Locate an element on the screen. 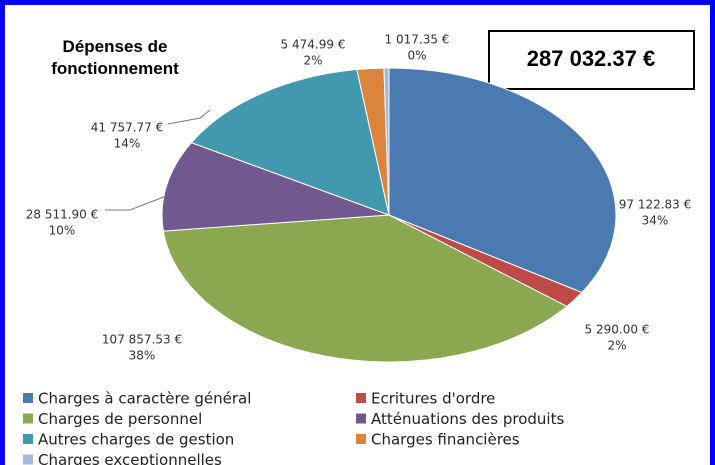  value-label: 107 857.53 € is located at coordinates (142, 340).